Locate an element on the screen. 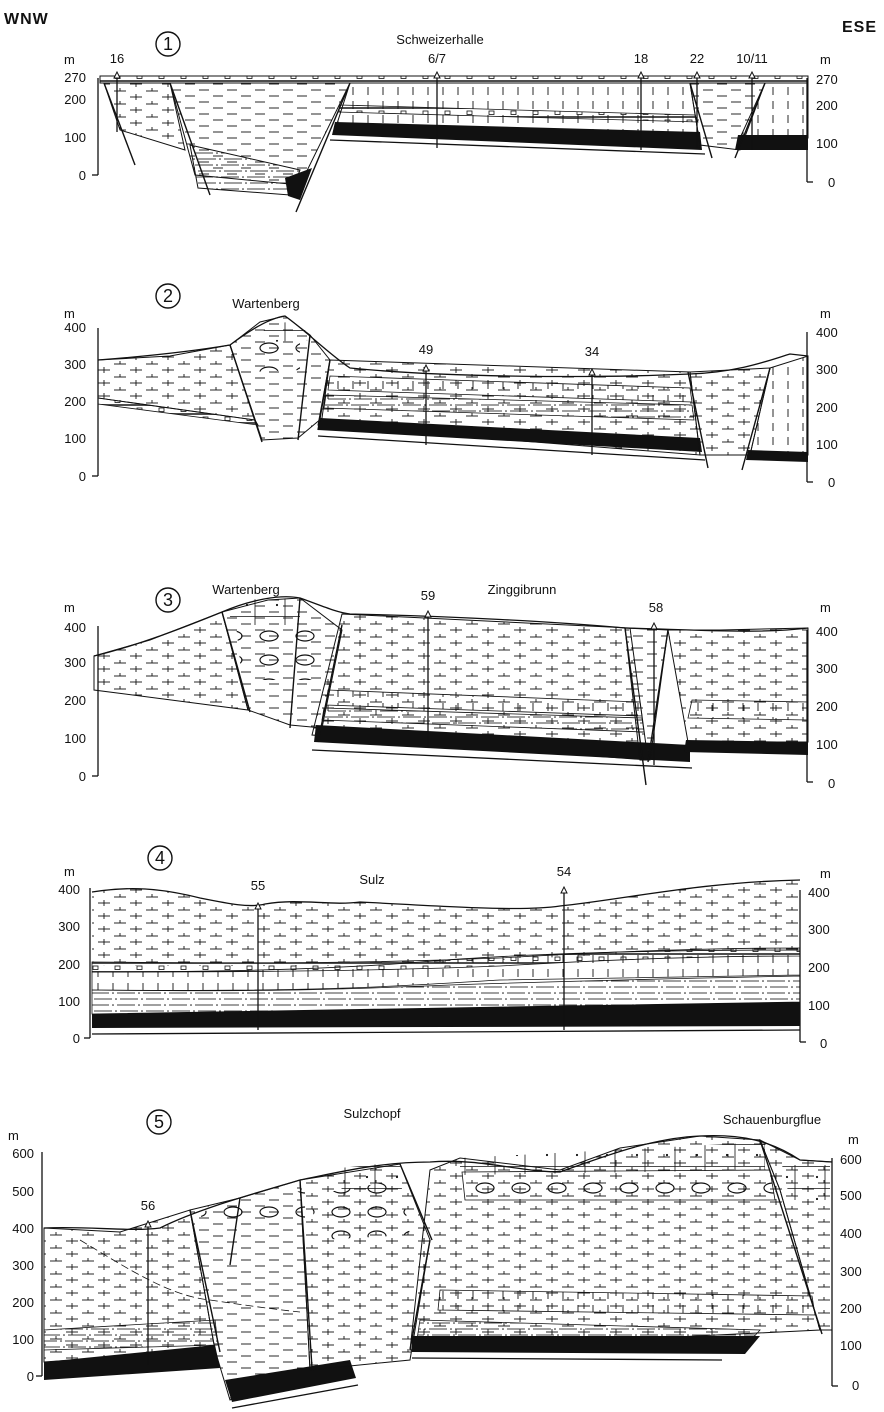  section-1-right-tick-0: 0 is located at coordinates (831, 182).